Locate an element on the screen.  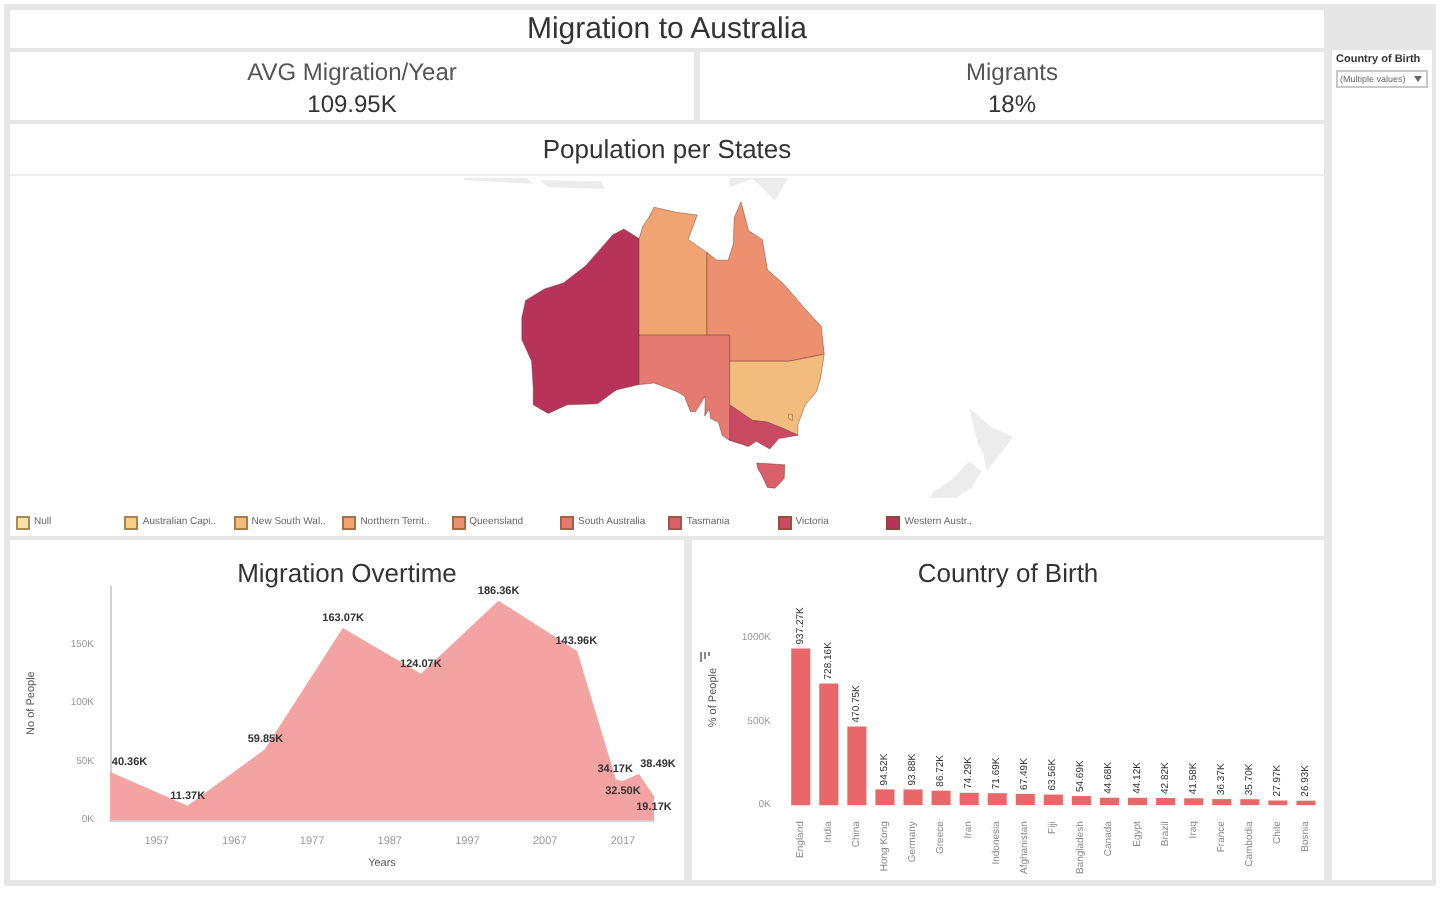
text: AVG Migration/Year is located at coordinates (352, 72).